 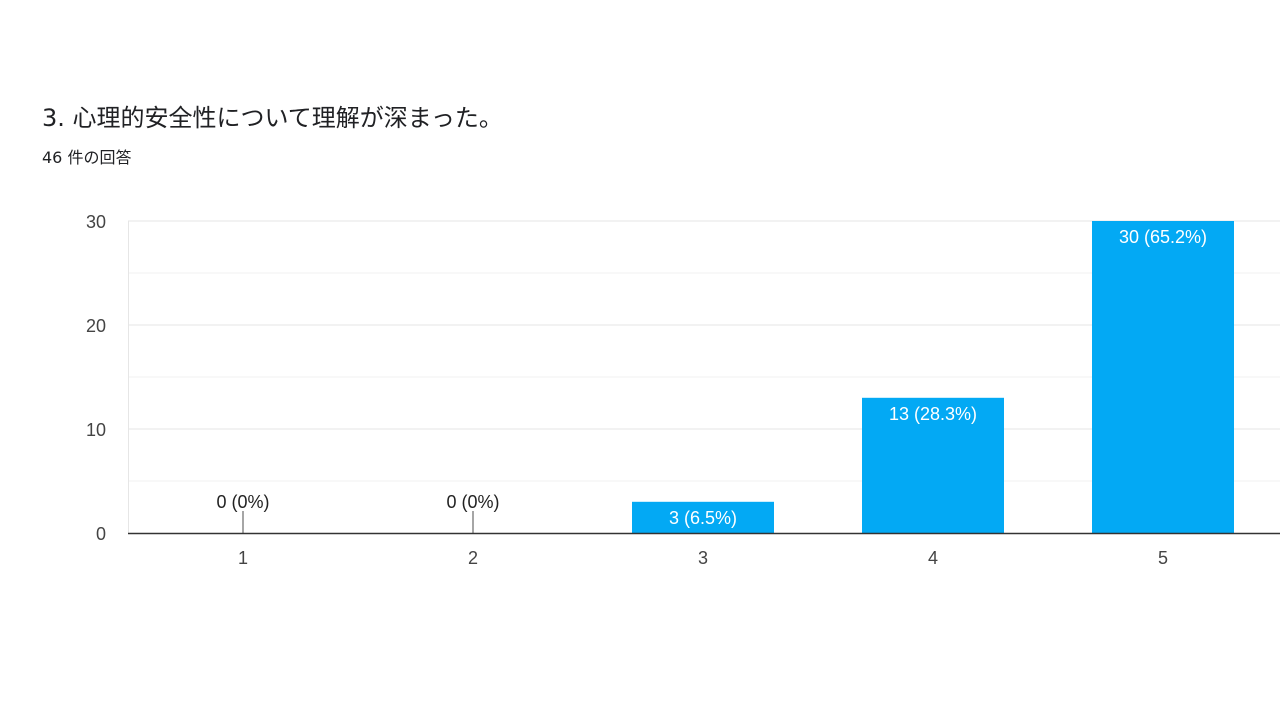 What do you see at coordinates (96, 430) in the screenshot?
I see `y-tick-label: 10` at bounding box center [96, 430].